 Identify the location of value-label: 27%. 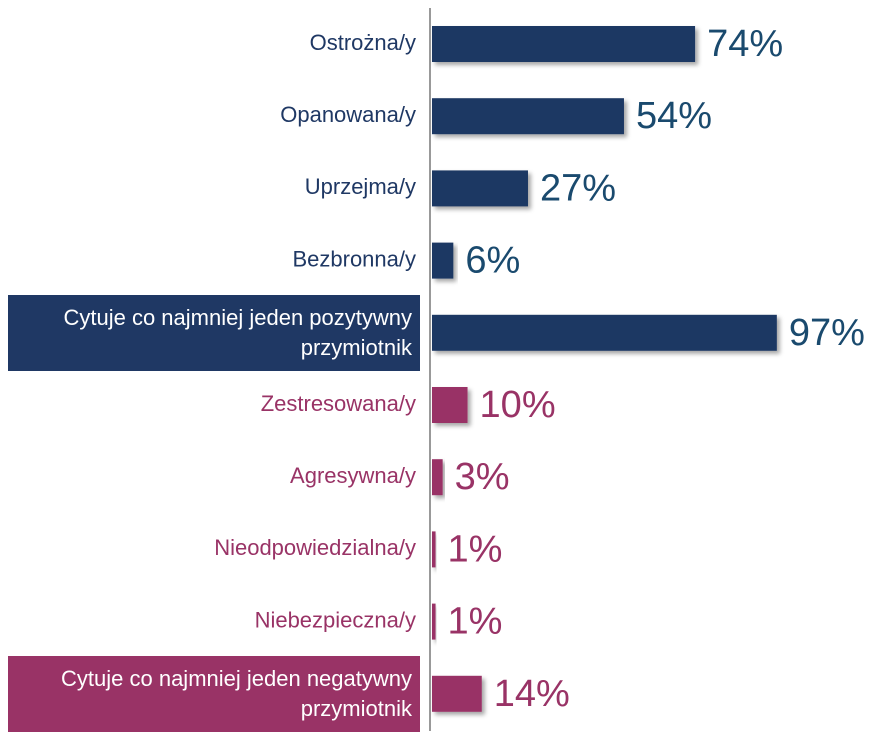
(578, 188).